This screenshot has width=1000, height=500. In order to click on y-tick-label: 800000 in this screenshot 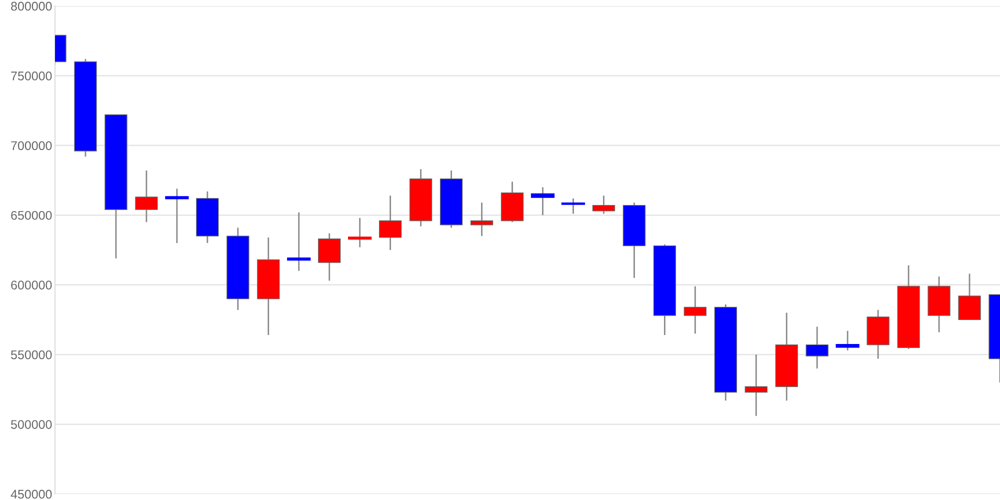, I will do `click(31, 6)`.